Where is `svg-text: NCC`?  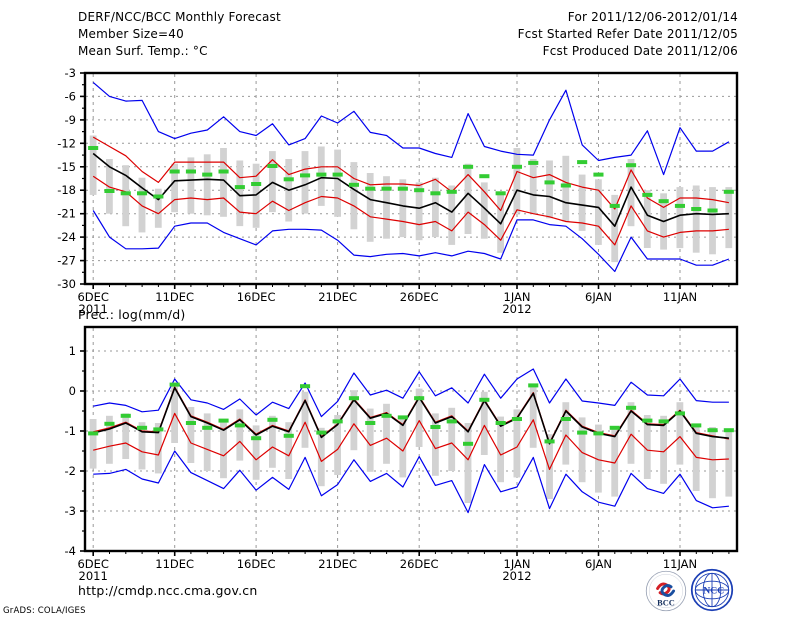 svg-text: NCC is located at coordinates (713, 591).